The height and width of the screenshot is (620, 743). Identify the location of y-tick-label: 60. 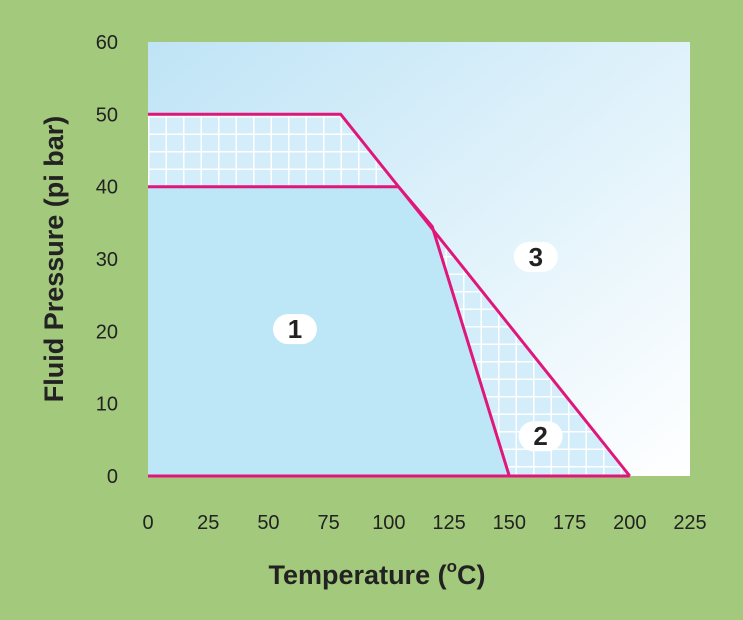
(107, 43).